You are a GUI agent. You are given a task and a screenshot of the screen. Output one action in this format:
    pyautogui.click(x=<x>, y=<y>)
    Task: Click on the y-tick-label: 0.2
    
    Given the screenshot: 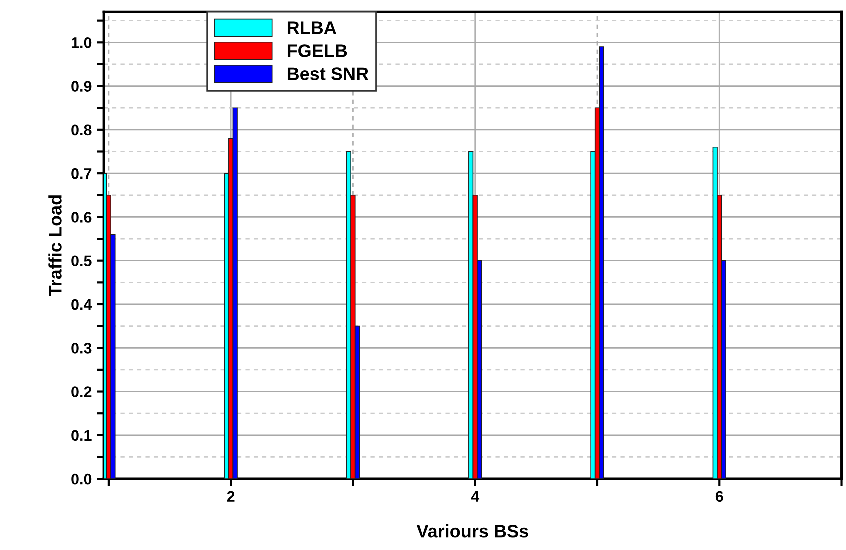 What is the action you would take?
    pyautogui.click(x=82, y=392)
    